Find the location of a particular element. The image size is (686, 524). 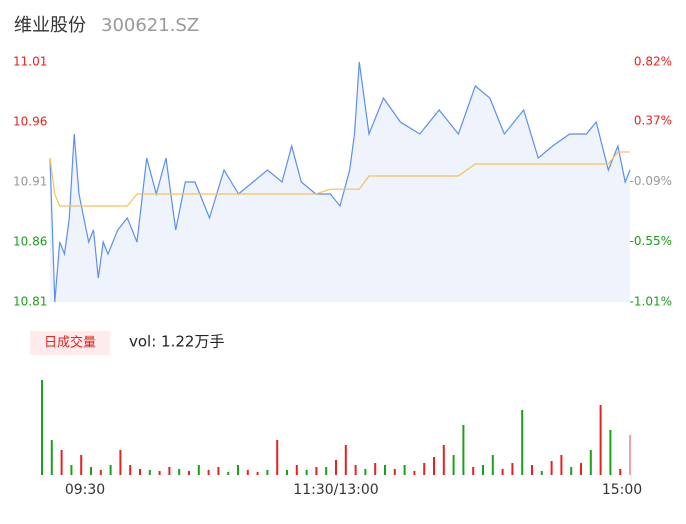

volume-badge is located at coordinates (70, 343).